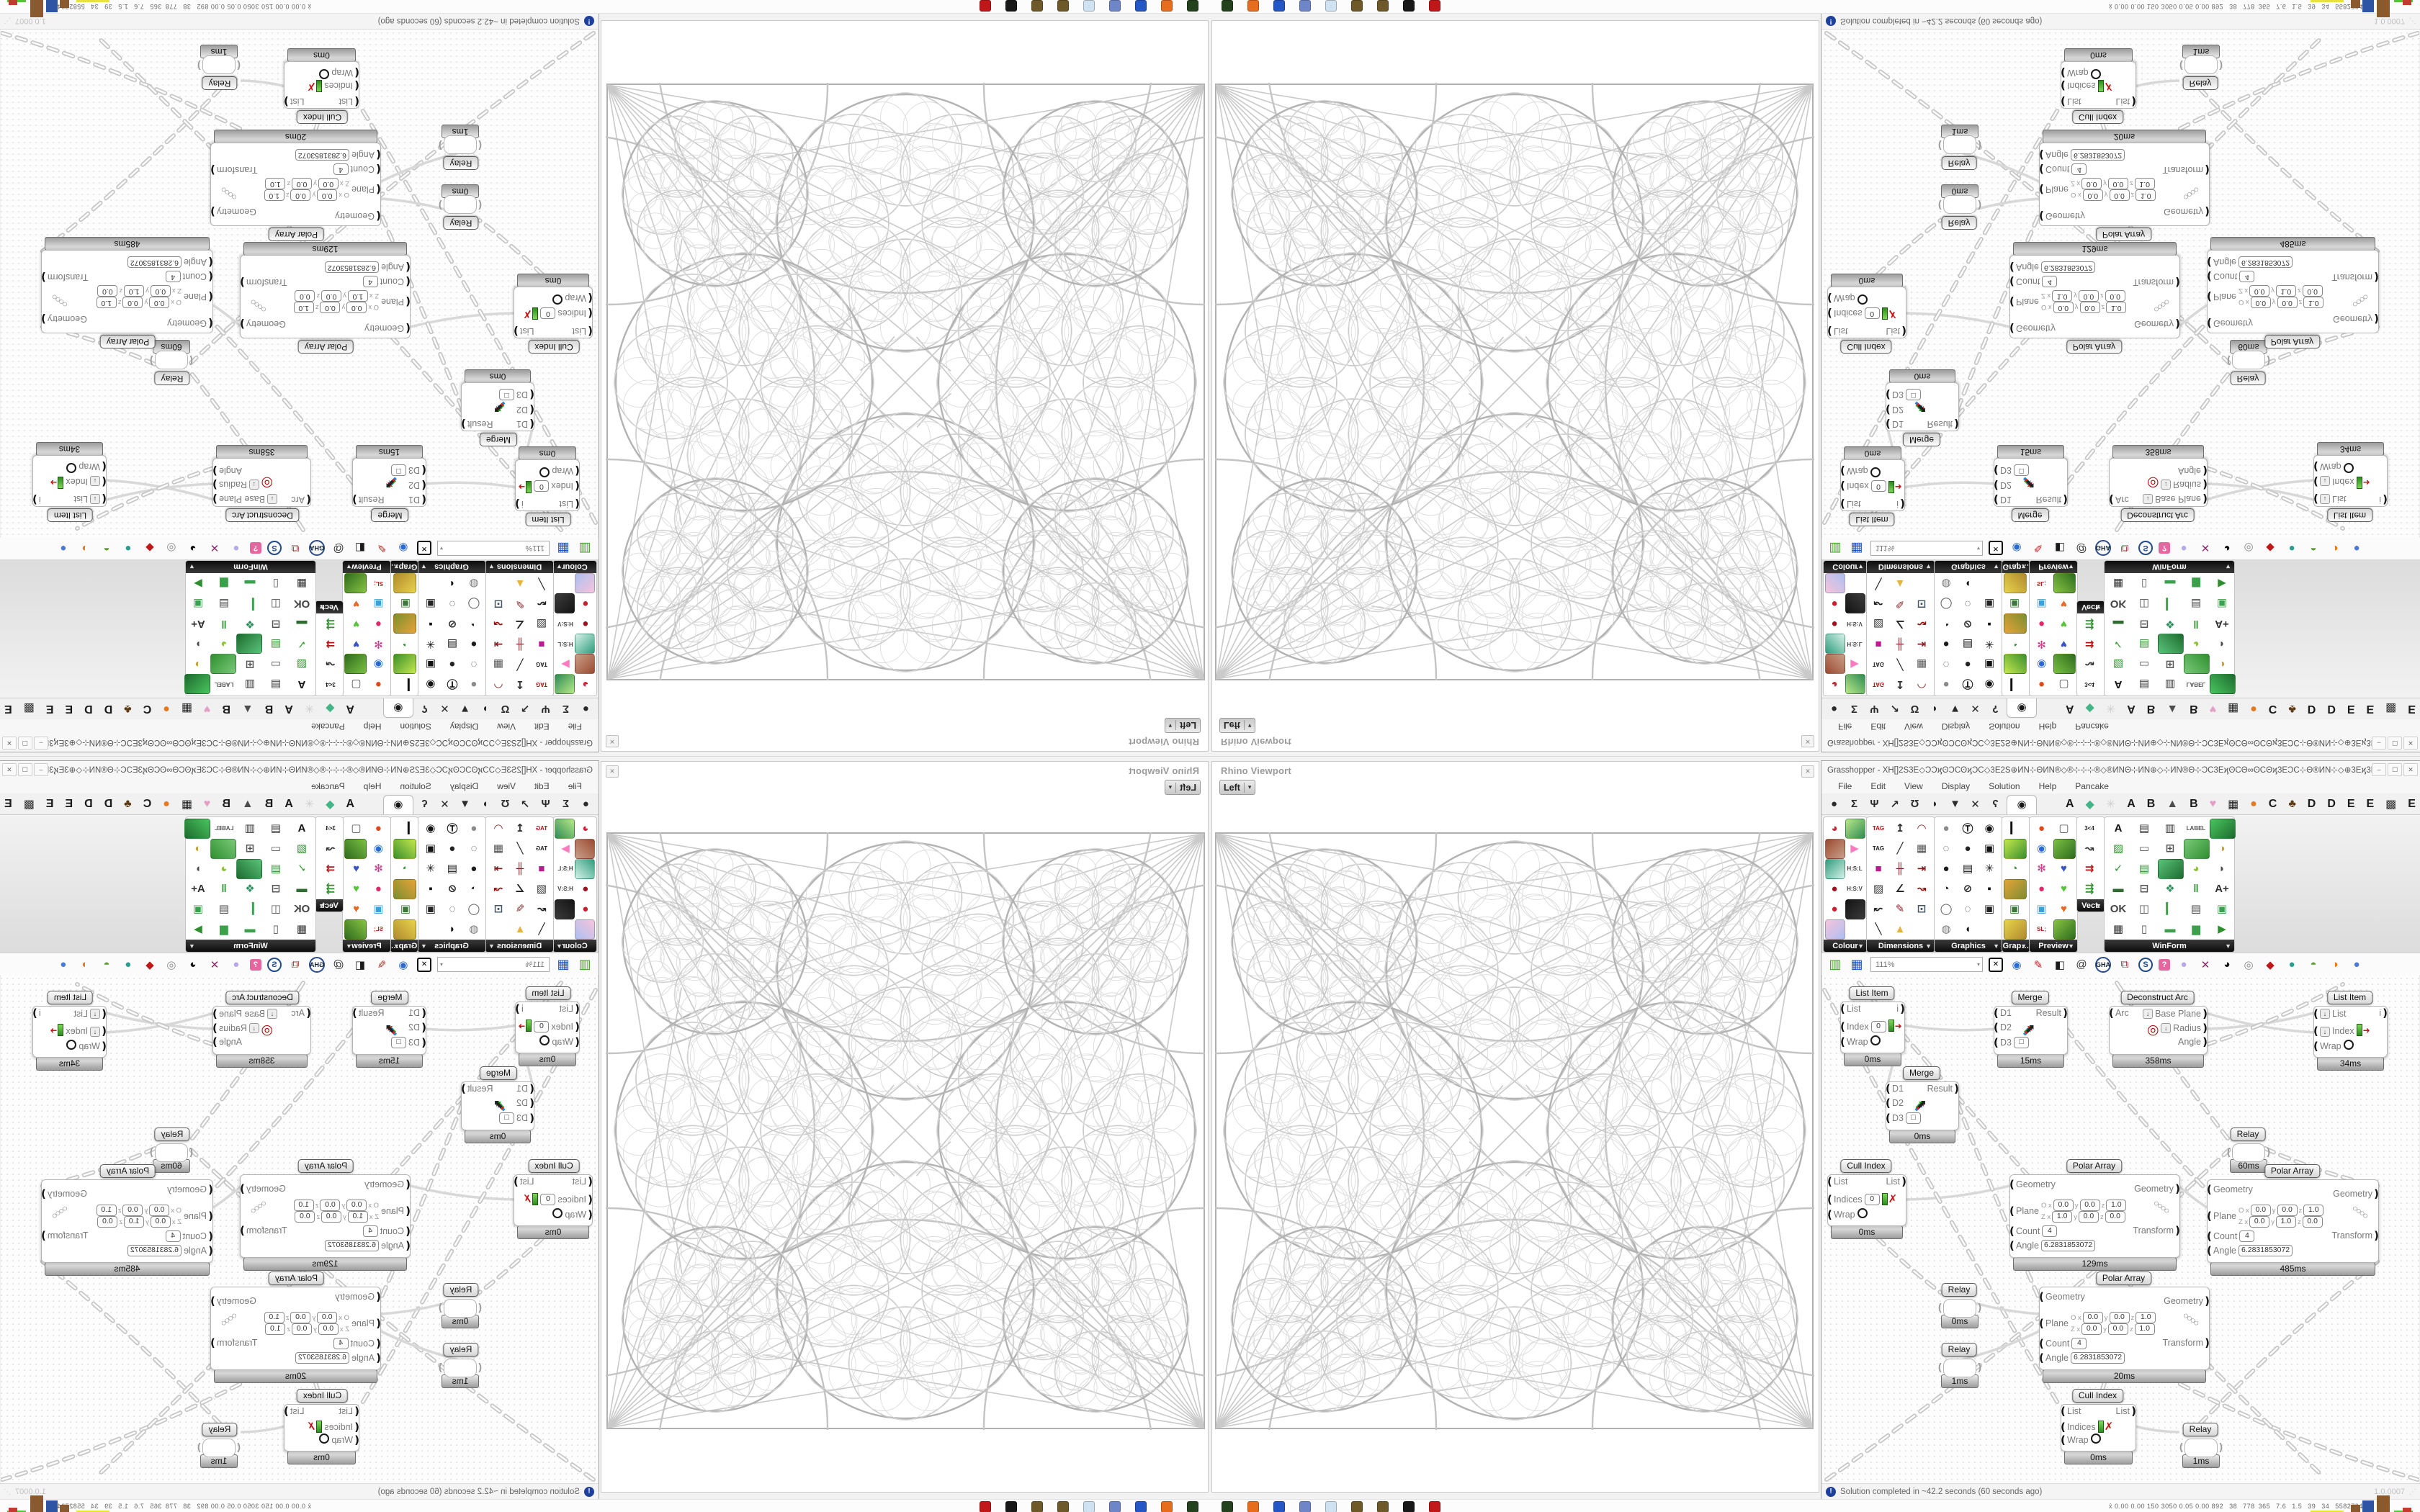 This screenshot has width=2420, height=1512. What do you see at coordinates (2175, 499) in the screenshot?
I see `node-output-base-plane: ↓ Base Plane)` at bounding box center [2175, 499].